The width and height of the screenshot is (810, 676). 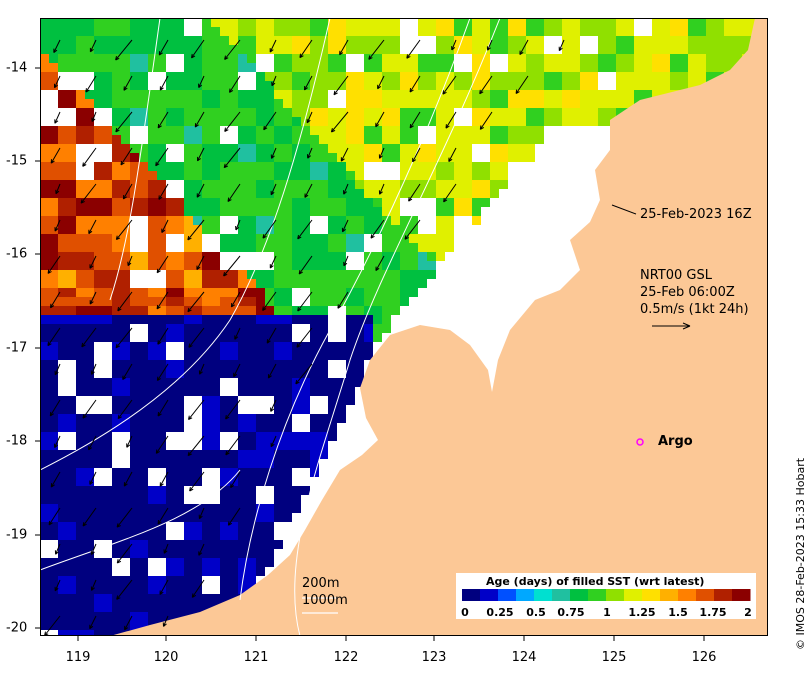 What do you see at coordinates (17, 441) in the screenshot?
I see `y-tick-label: -18` at bounding box center [17, 441].